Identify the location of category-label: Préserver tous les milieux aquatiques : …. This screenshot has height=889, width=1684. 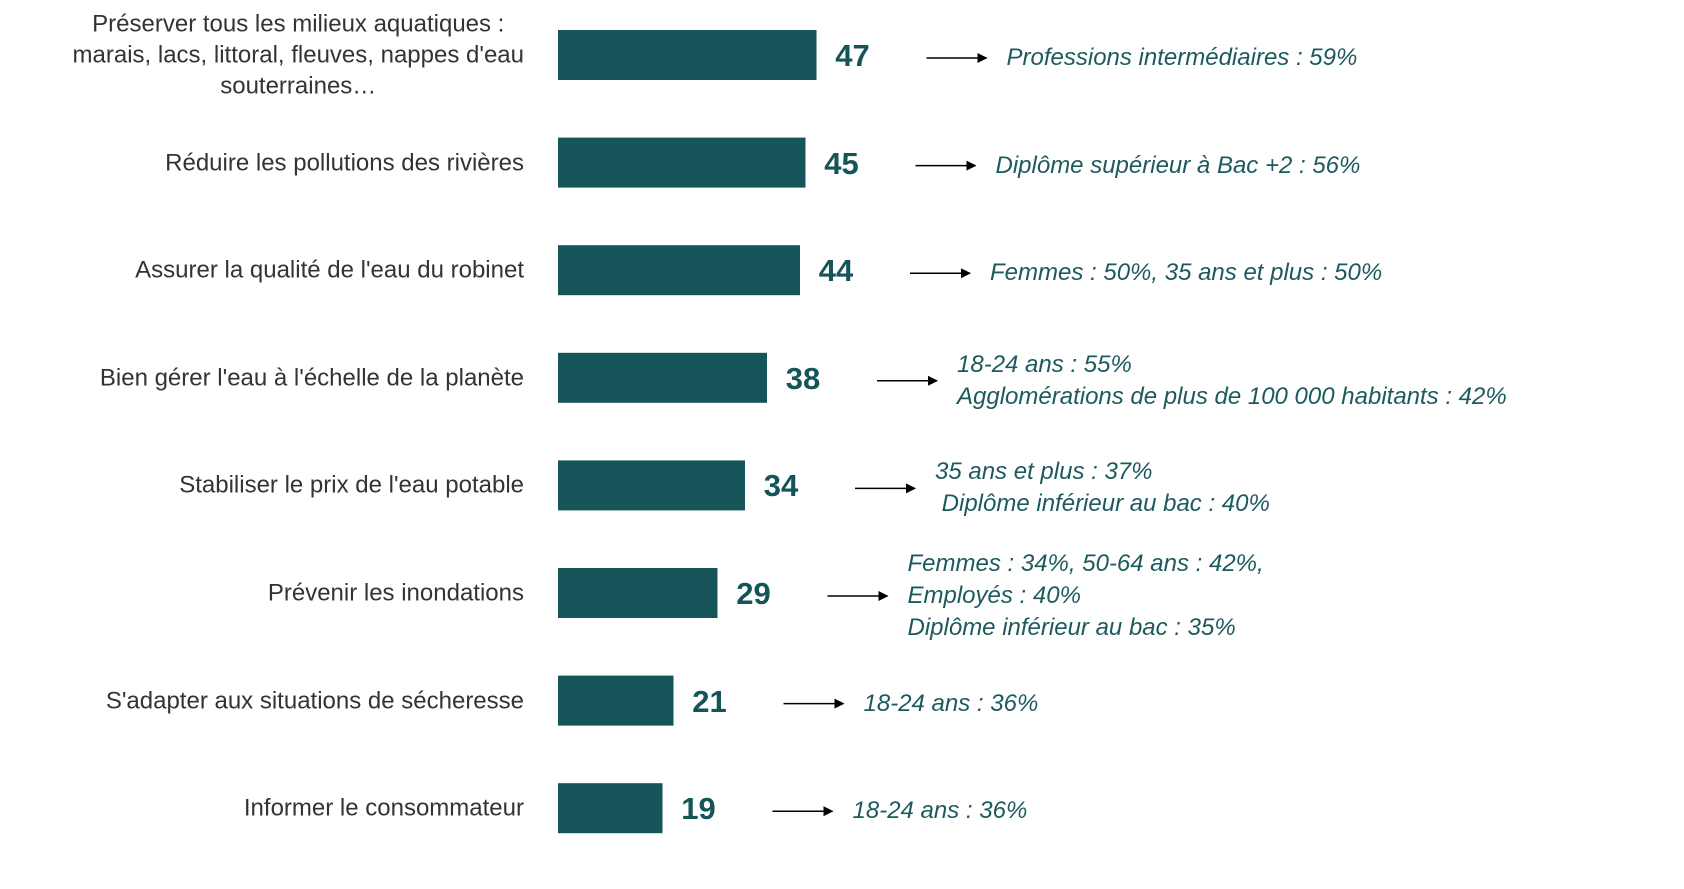
(298, 55).